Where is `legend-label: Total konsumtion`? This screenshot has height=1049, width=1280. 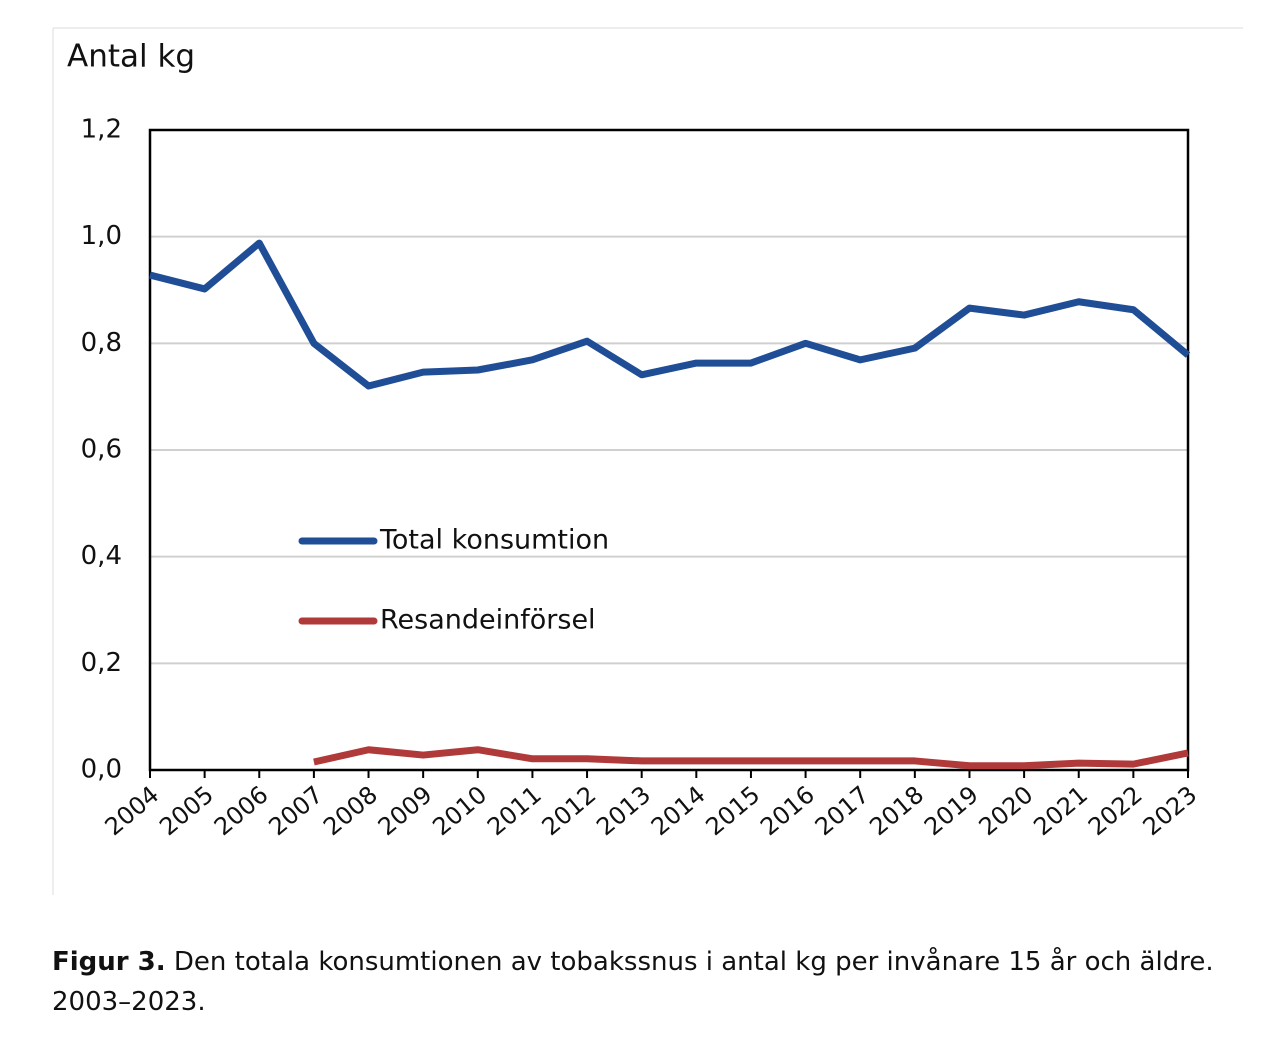
legend-label: Total konsumtion is located at coordinates (494, 540).